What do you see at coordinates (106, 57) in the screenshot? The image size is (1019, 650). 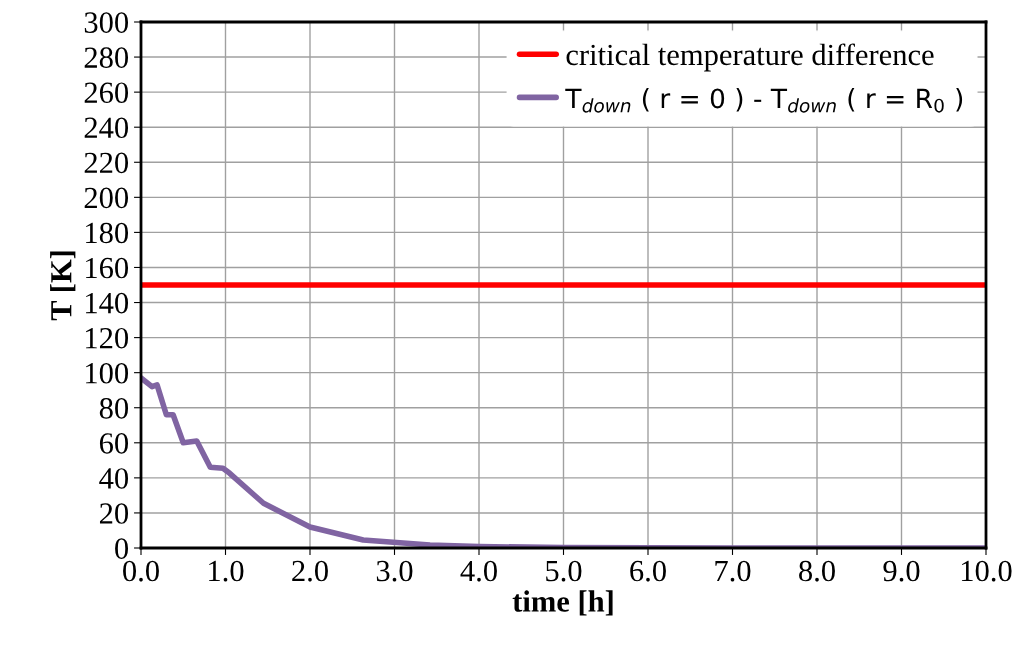 I see `y-tick-label: 280` at bounding box center [106, 57].